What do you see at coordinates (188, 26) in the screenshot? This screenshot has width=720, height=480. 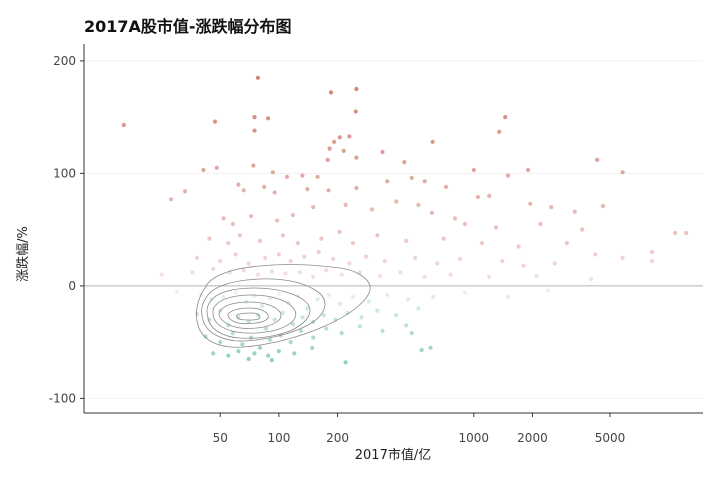 I see `chart-title: 2017A股市值-涨跌幅分布图` at bounding box center [188, 26].